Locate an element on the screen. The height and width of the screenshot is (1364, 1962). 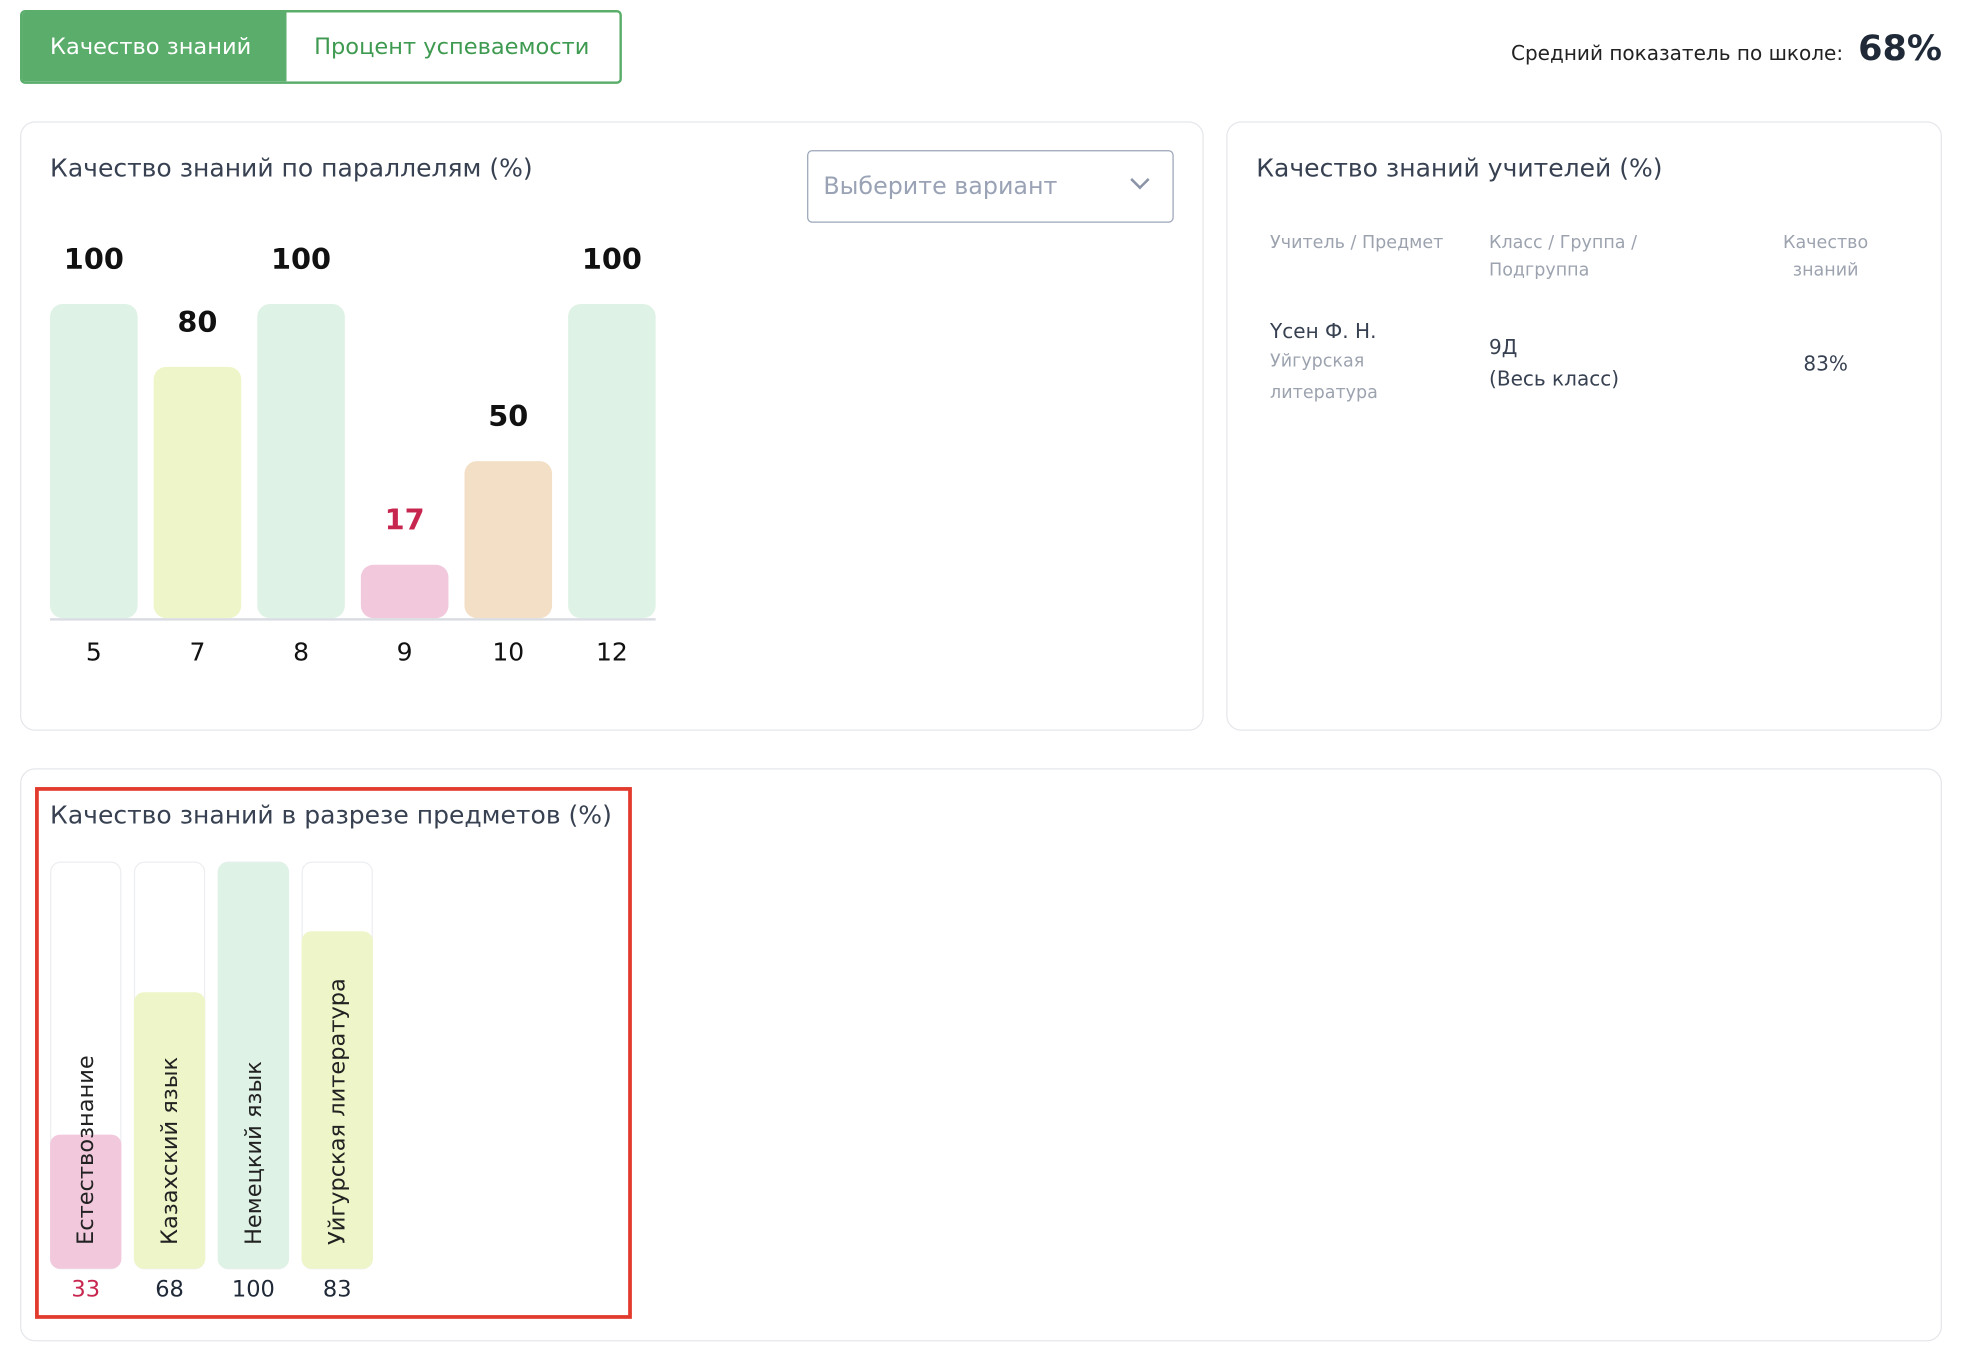
value-label: 80 is located at coordinates (197, 322).